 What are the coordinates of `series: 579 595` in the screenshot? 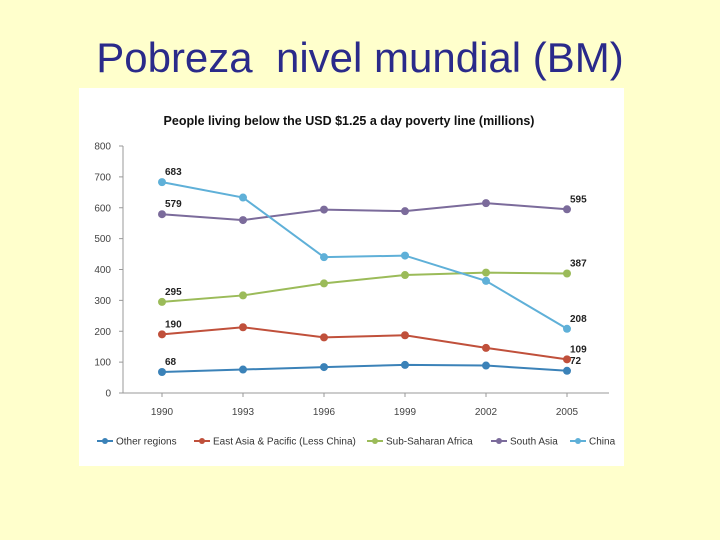 It's located at (372, 209).